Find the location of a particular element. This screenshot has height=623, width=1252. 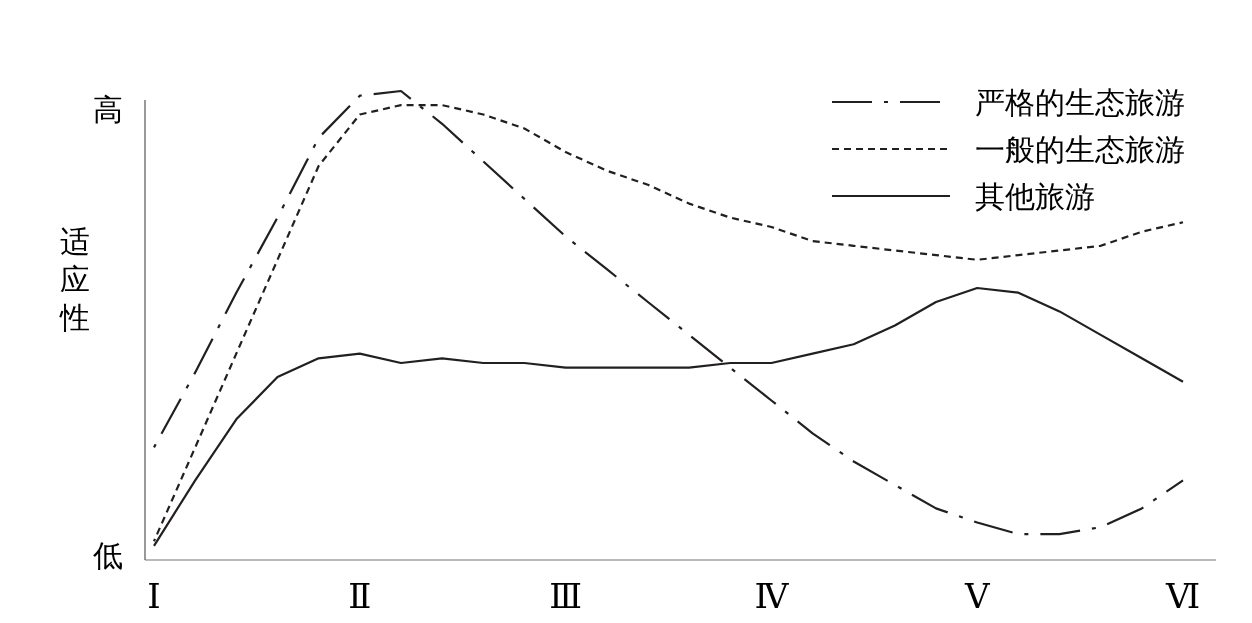

legend-label: 一般的生态旅游 is located at coordinates (1080, 149).